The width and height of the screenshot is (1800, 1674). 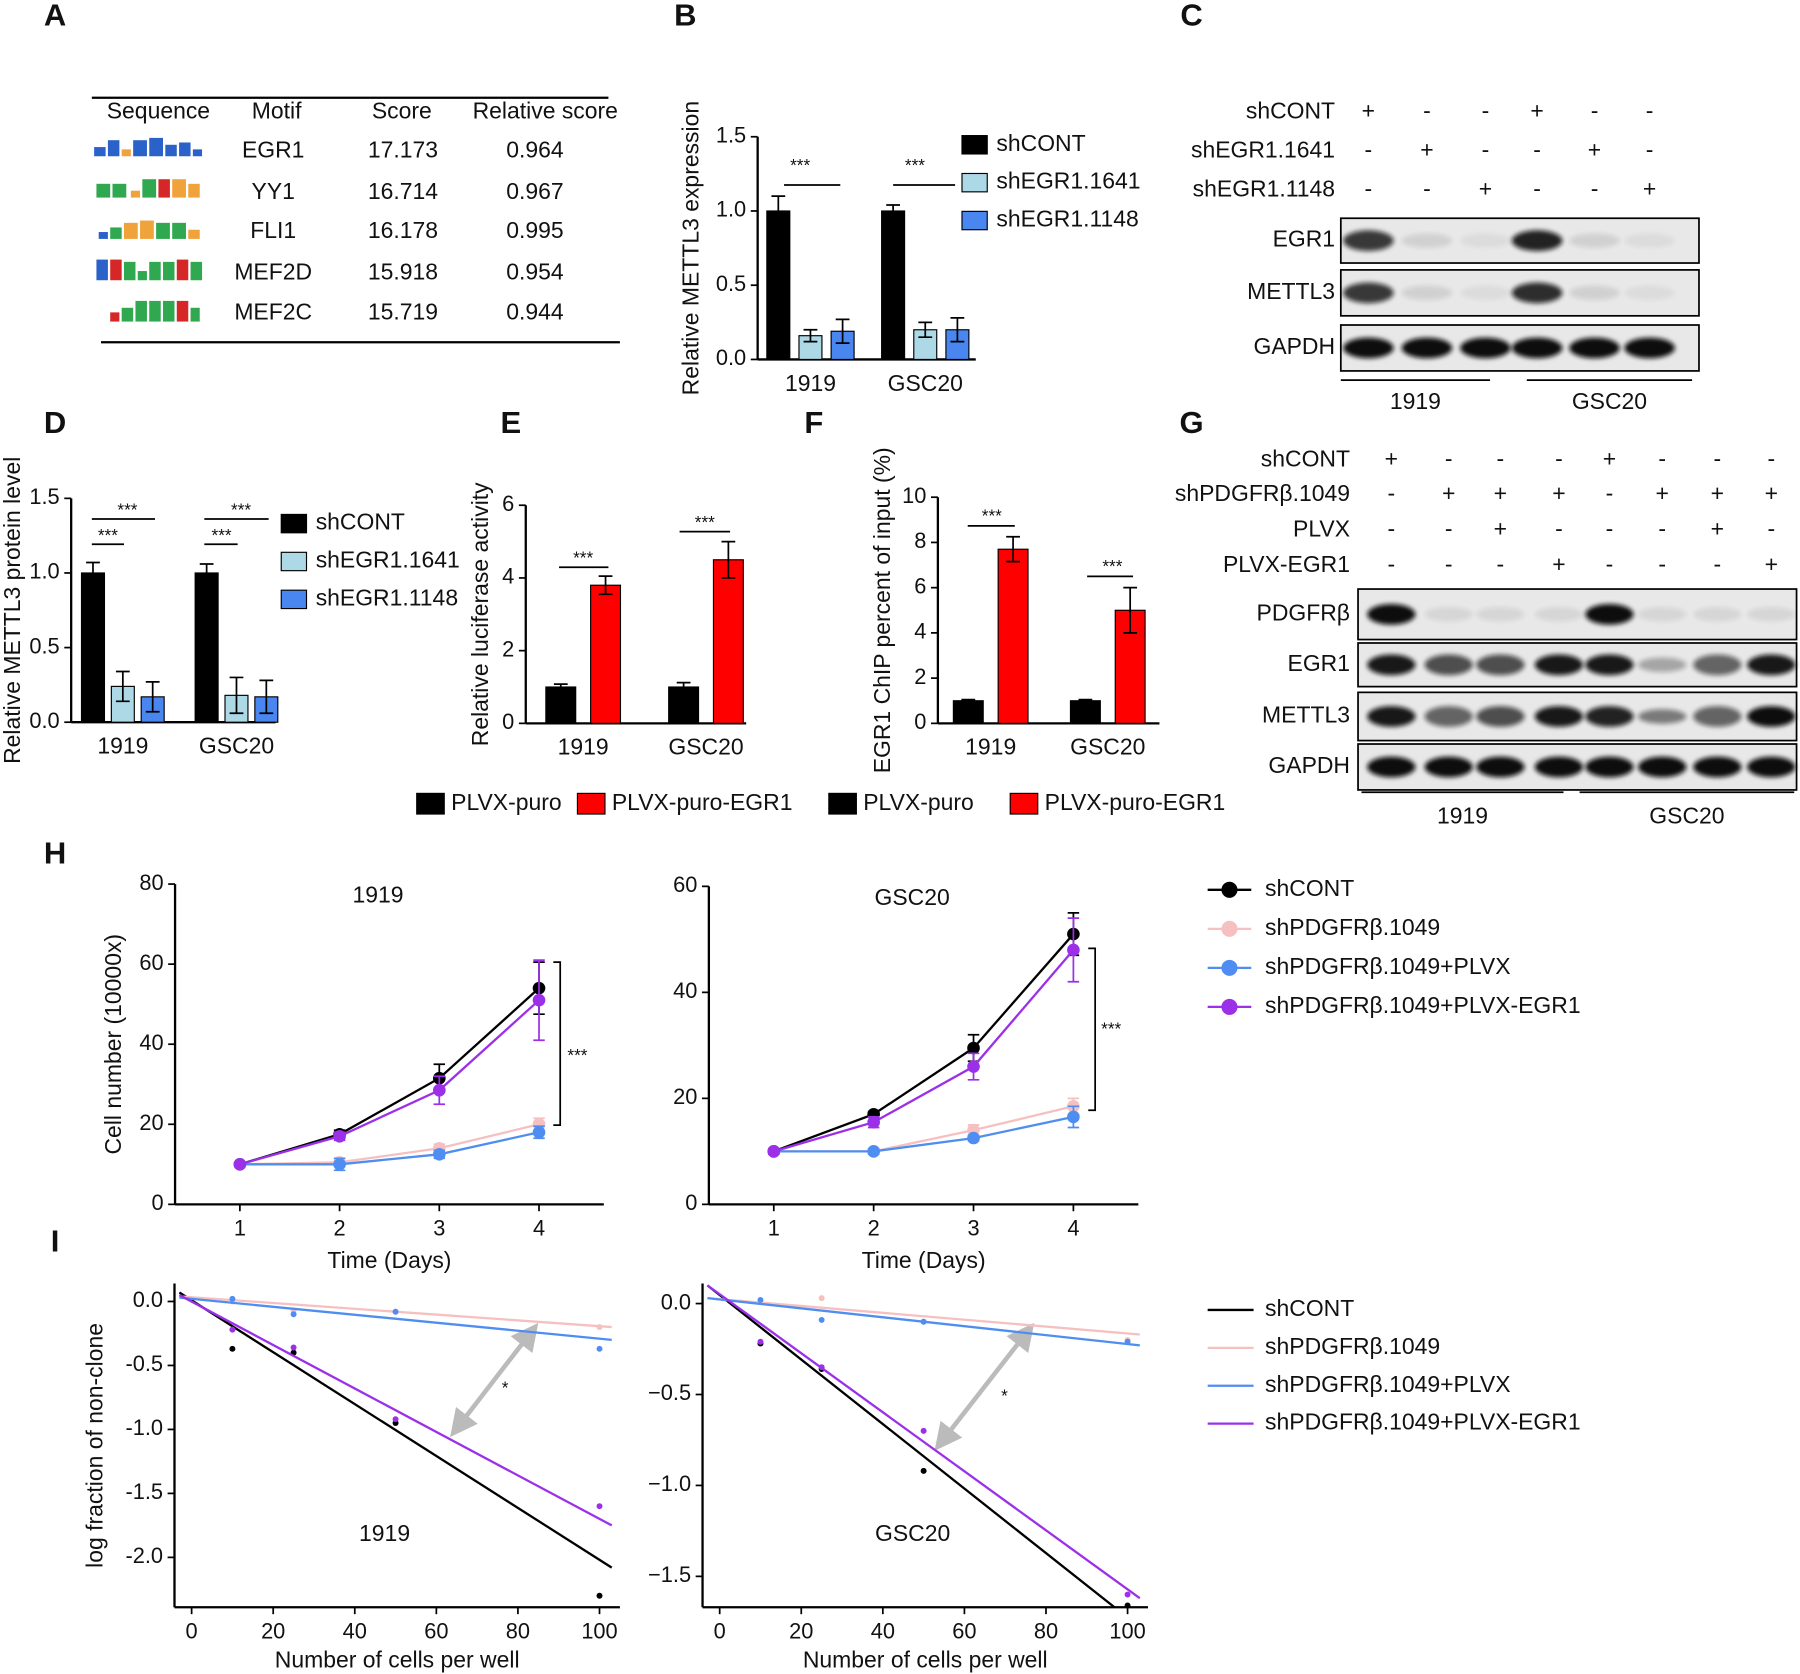 What do you see at coordinates (1462, 816) in the screenshot?
I see `group-label: 1919` at bounding box center [1462, 816].